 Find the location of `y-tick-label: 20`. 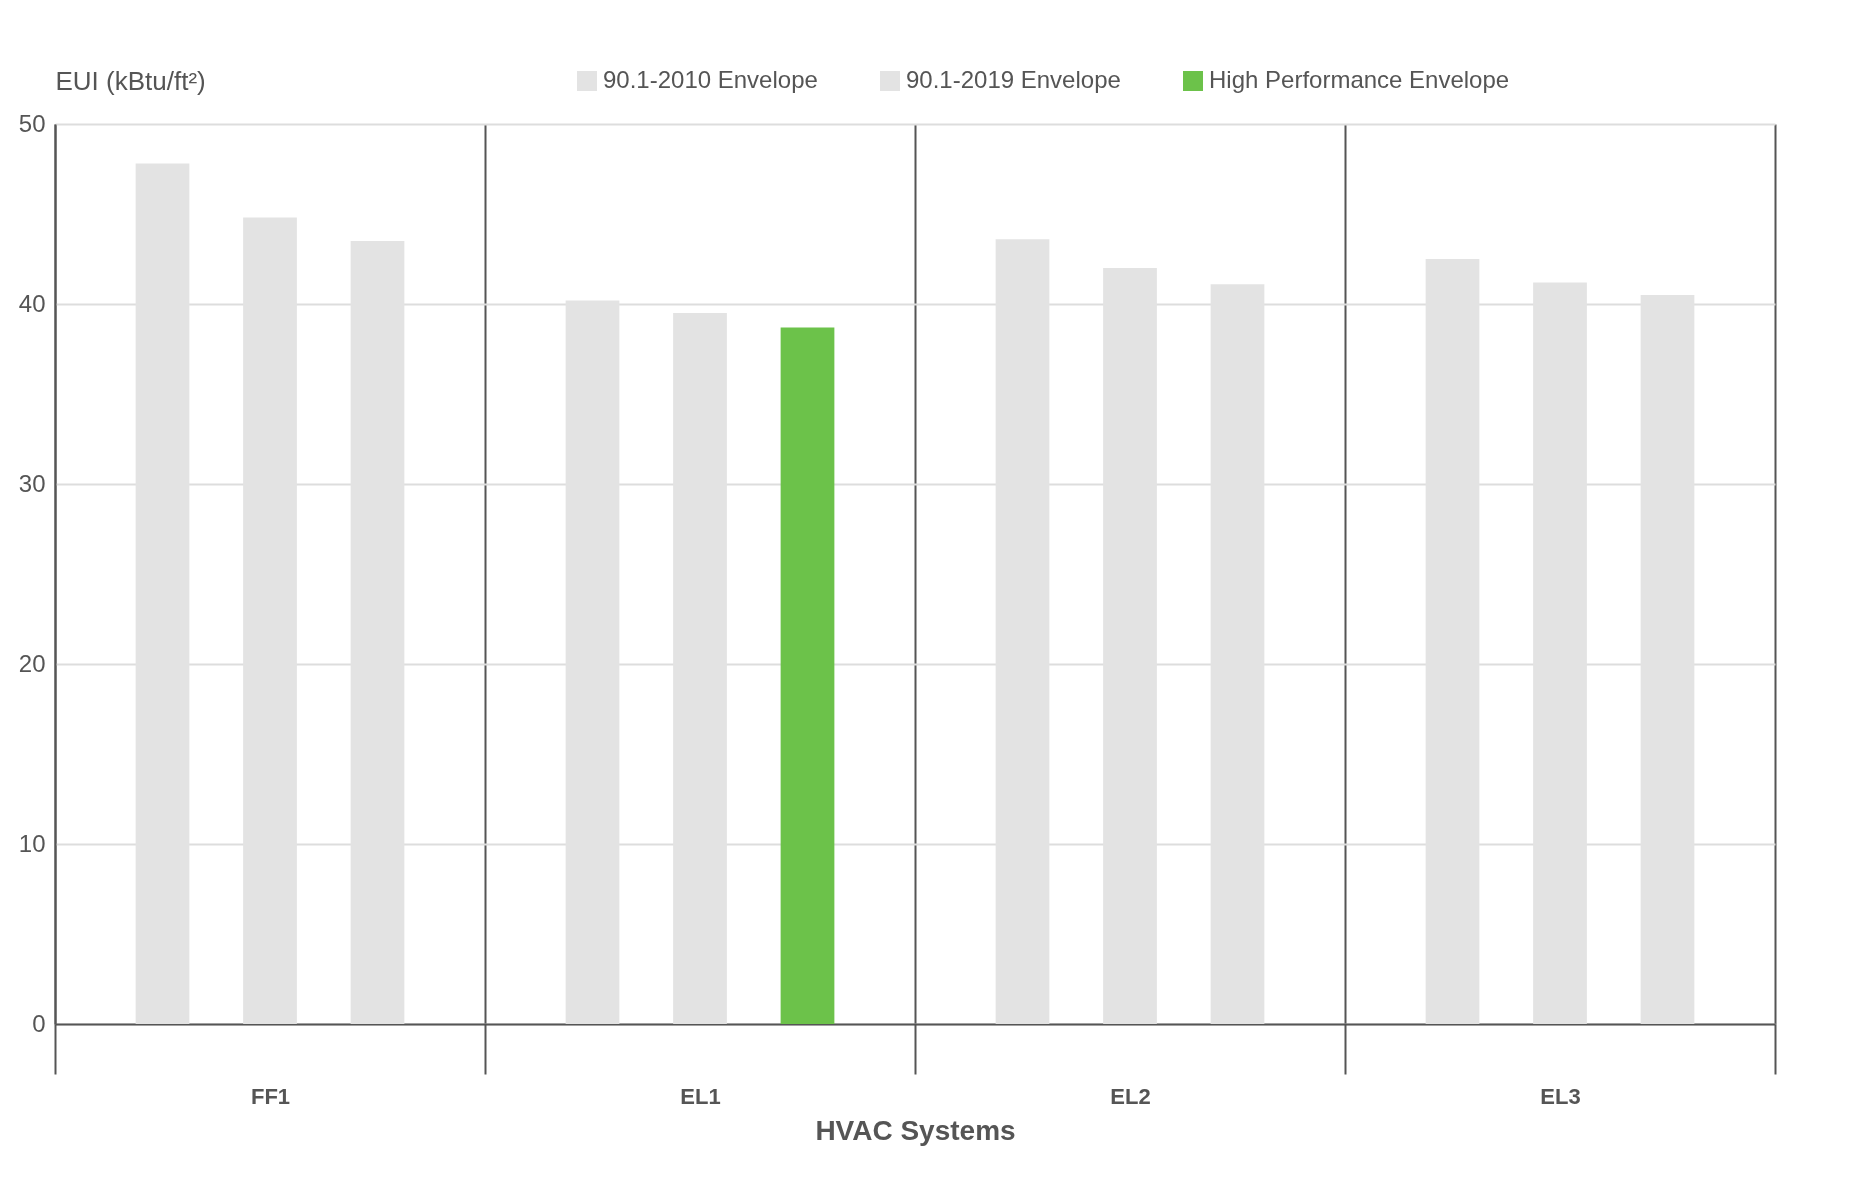

y-tick-label: 20 is located at coordinates (32, 663).